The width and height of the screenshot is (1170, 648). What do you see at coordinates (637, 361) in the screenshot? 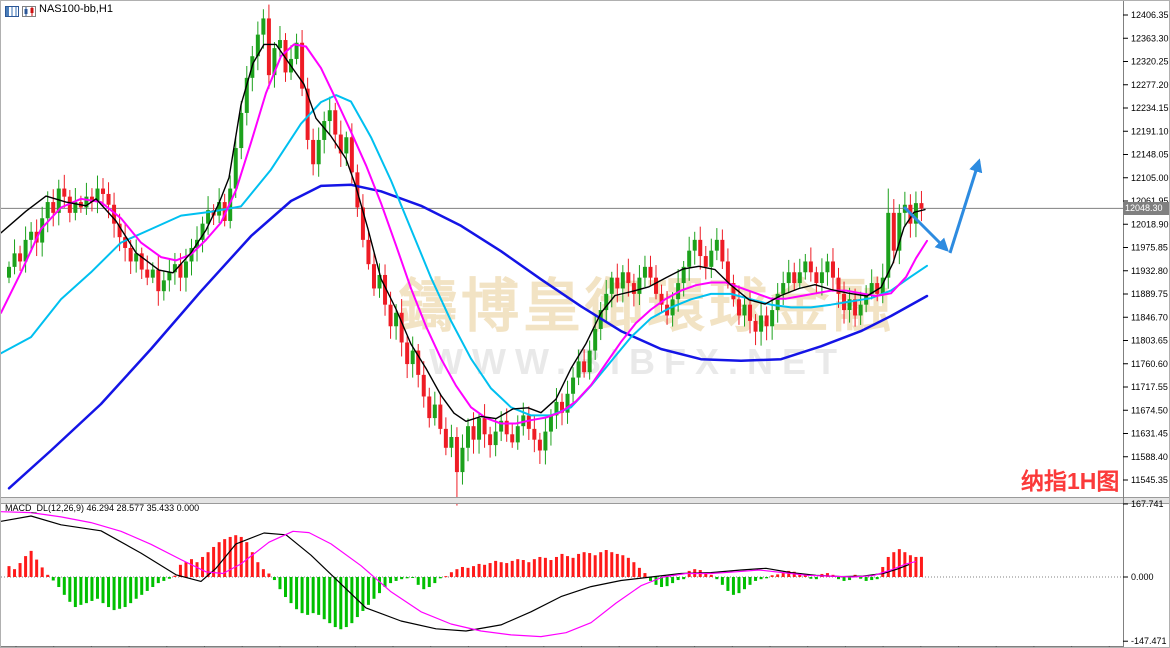
I see `watermark-url-text: WWW.BIBFX.NET` at bounding box center [637, 361].